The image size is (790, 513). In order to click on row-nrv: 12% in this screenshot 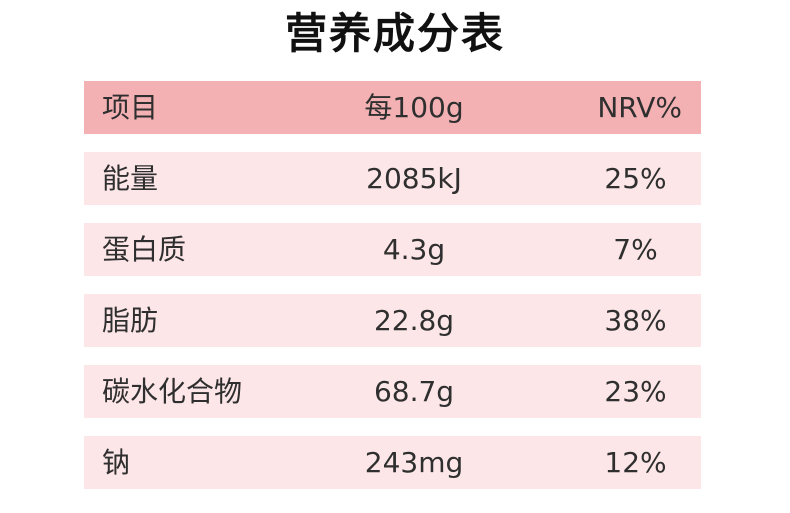, I will do `click(635, 462)`.